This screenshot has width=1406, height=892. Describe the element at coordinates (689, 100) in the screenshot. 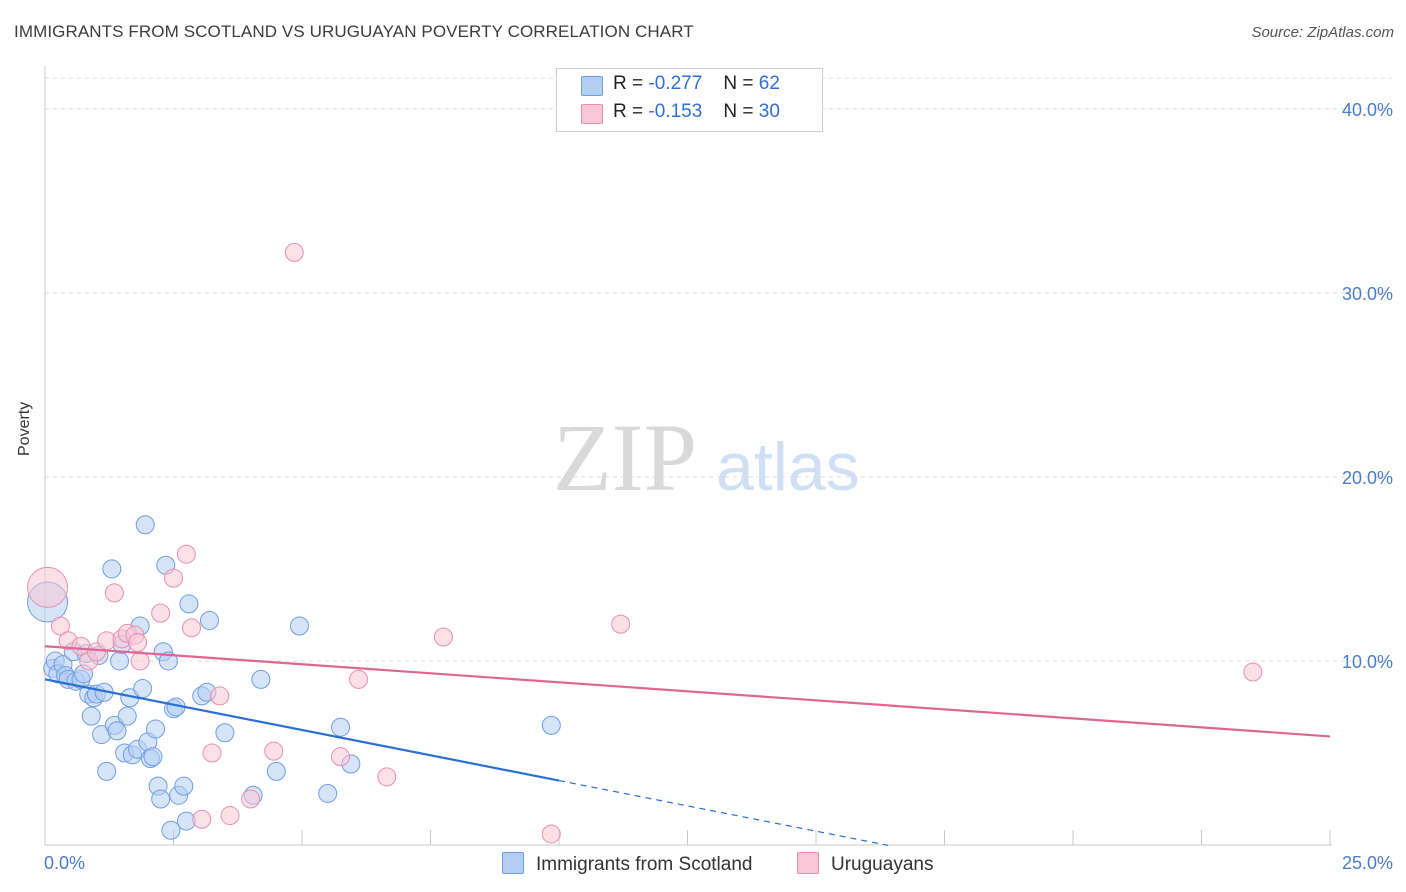

I see `stats-legend: R = -0.277 N = 62 R = -0.153 N = 30` at that location.